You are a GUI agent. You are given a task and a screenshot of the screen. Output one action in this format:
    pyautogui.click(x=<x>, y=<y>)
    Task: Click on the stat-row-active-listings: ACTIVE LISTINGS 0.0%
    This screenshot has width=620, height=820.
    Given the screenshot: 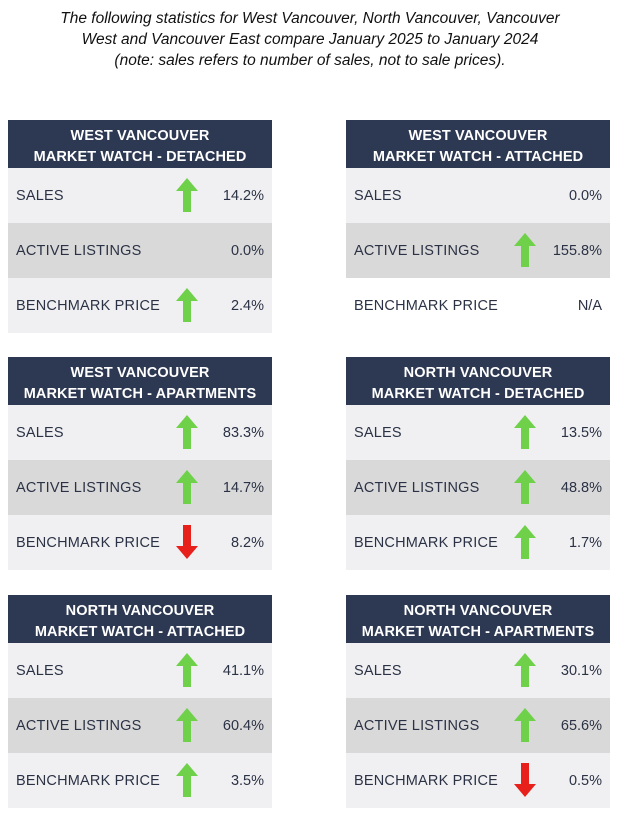 What is the action you would take?
    pyautogui.click(x=140, y=250)
    